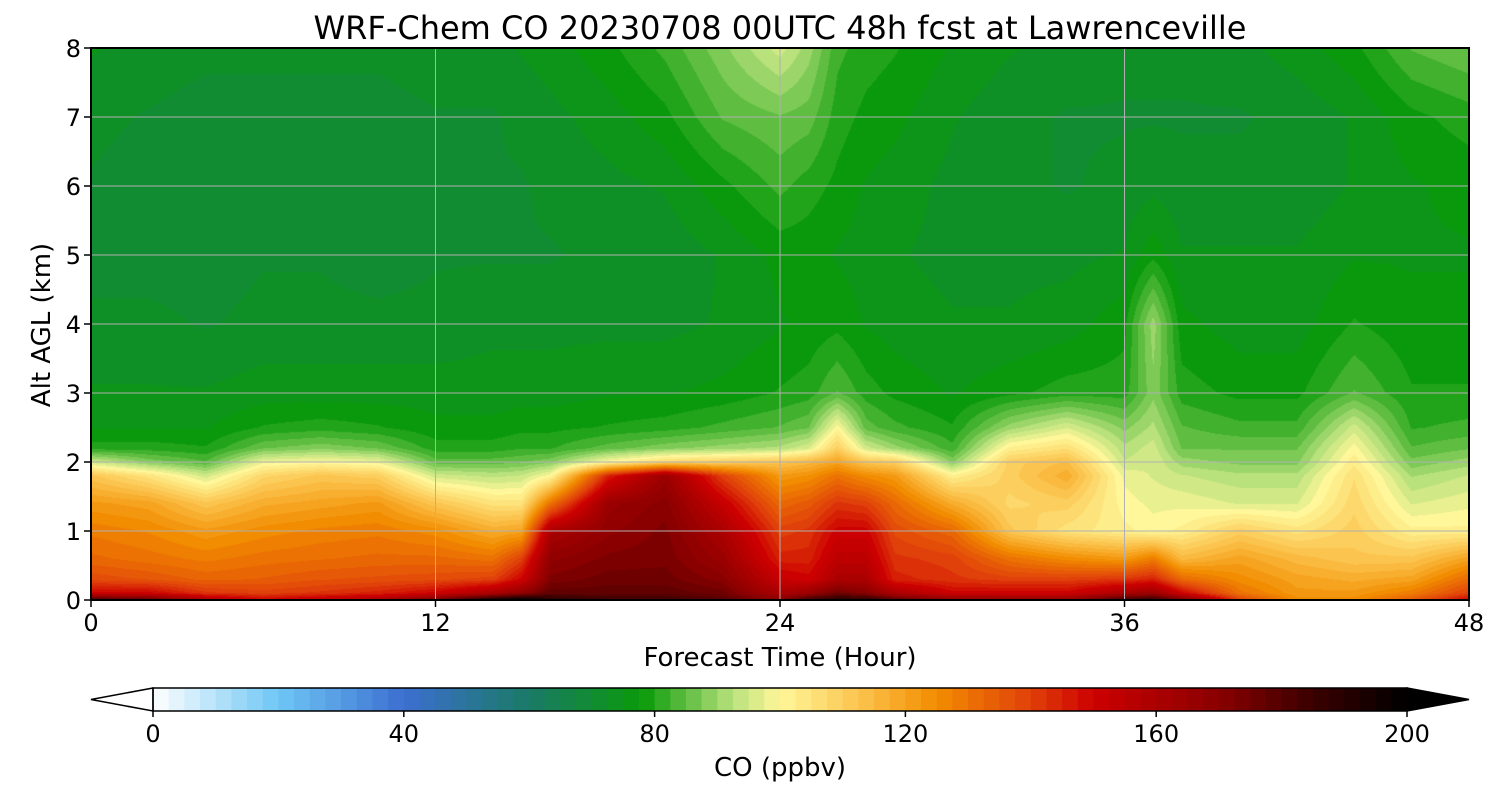 This screenshot has height=800, width=1500. What do you see at coordinates (1438, 699) in the screenshot?
I see `colorbar-max-extension` at bounding box center [1438, 699].